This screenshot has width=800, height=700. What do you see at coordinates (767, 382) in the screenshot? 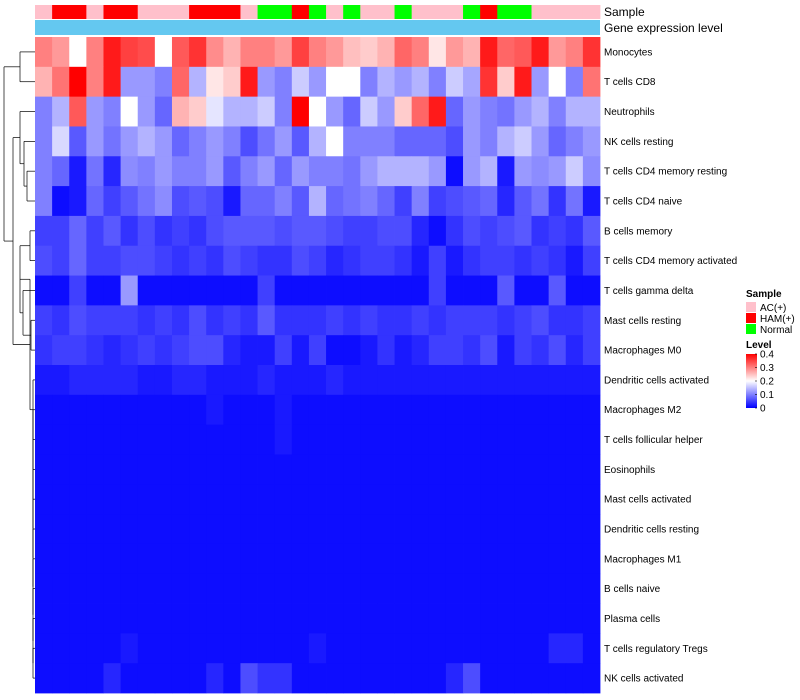
I see `level-legend-tick-label: 0.2` at bounding box center [767, 382].